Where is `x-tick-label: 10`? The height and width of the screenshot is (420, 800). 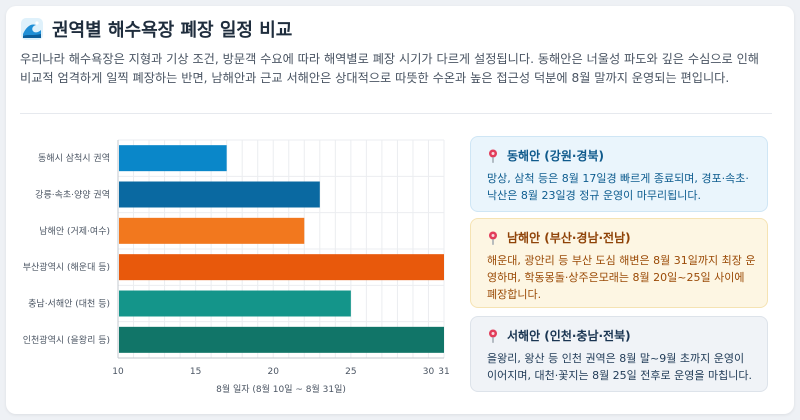 x-tick-label: 10 is located at coordinates (118, 372).